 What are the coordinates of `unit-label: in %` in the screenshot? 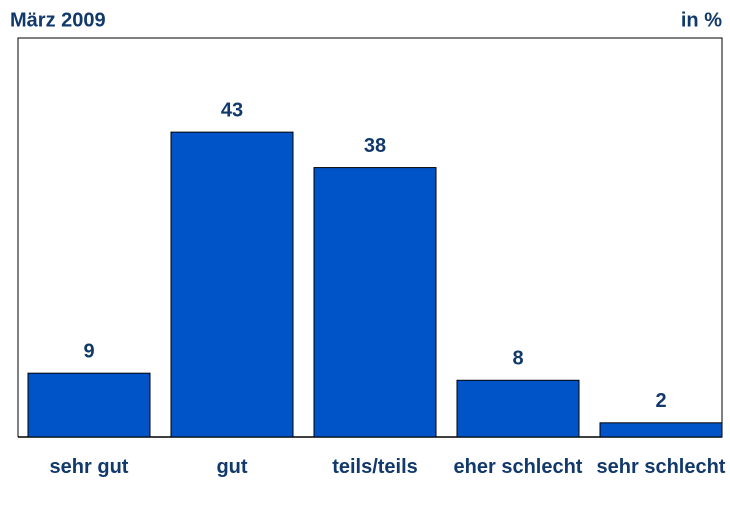 It's located at (701, 20).